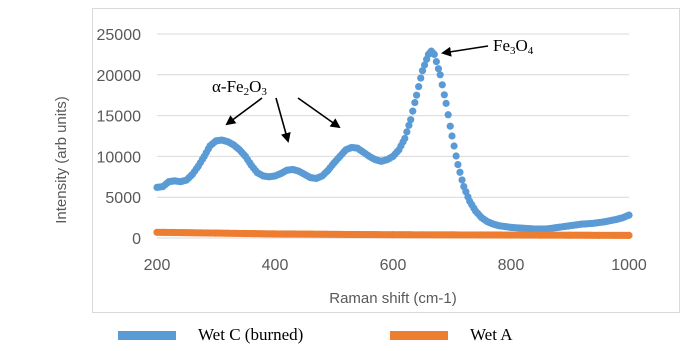 The width and height of the screenshot is (684, 351). What do you see at coordinates (239, 87) in the screenshot?
I see `annotation-alpha-fe2o3: α-Fe2O3` at bounding box center [239, 87].